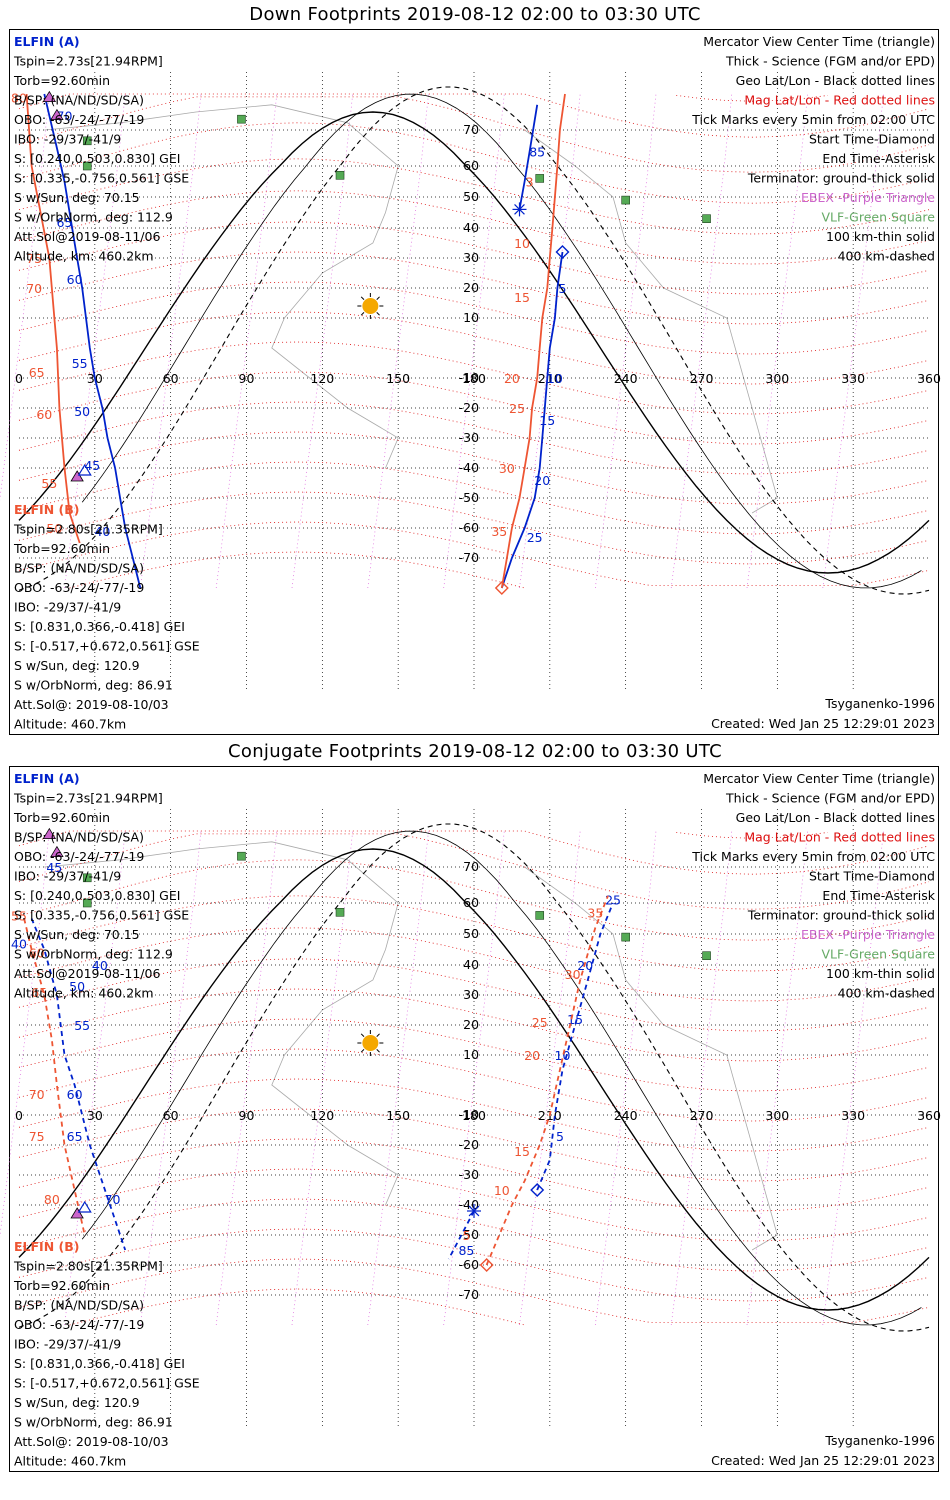 This screenshot has height=1500, width=950. I want to click on time-tick-label: 70, so click(113, 1199).